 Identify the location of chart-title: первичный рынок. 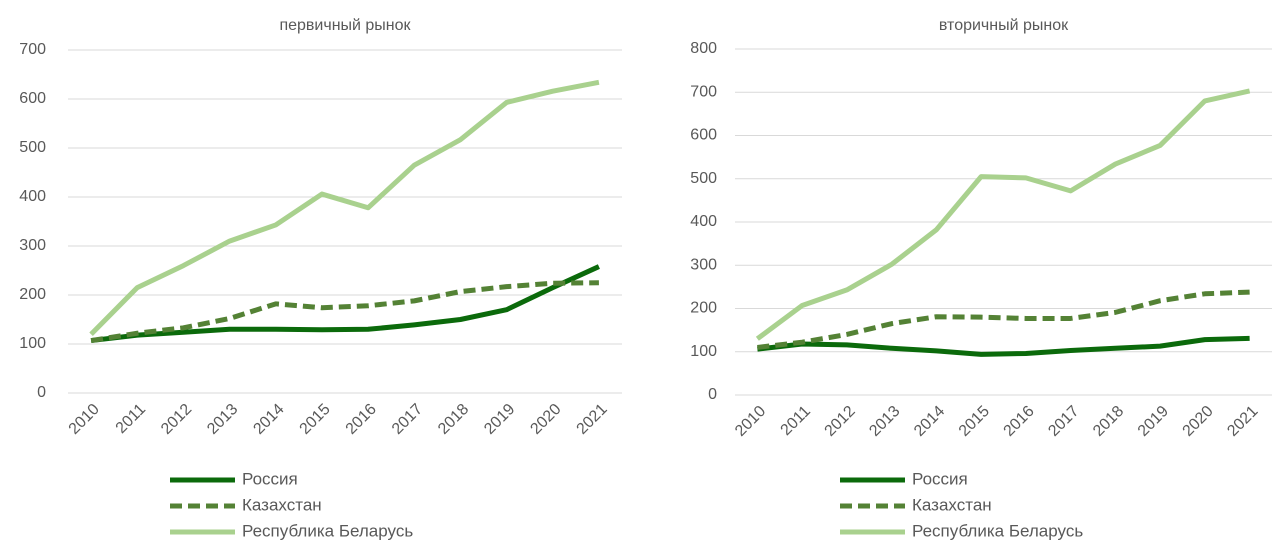
(345, 25).